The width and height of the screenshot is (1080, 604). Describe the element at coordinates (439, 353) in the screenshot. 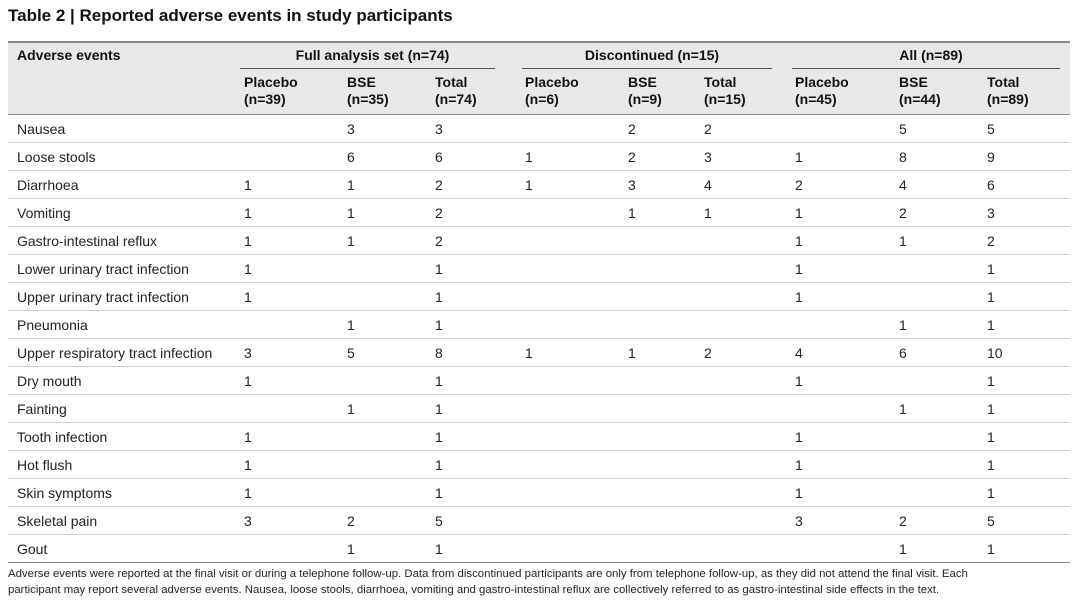

I see `cell: 8` at that location.